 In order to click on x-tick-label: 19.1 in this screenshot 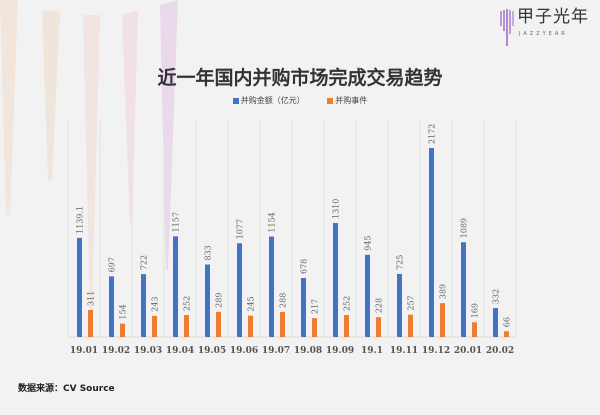, I will do `click(372, 351)`.